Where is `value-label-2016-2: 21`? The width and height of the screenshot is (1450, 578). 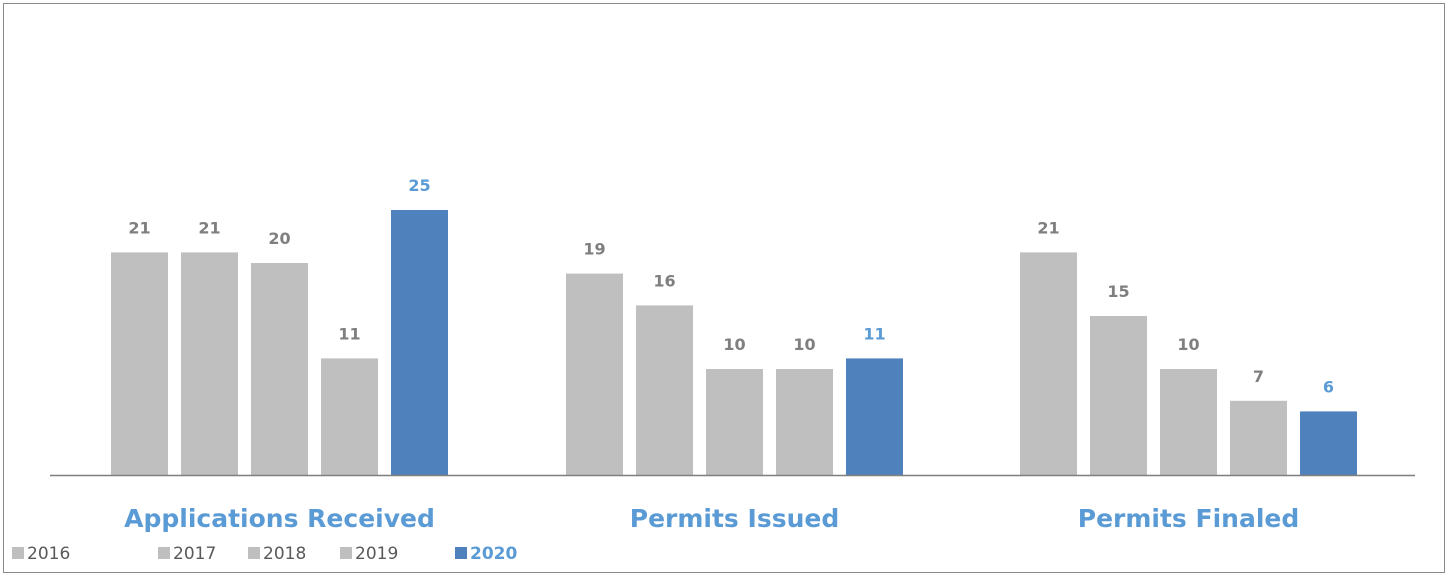 value-label-2016-2: 21 is located at coordinates (1048, 227).